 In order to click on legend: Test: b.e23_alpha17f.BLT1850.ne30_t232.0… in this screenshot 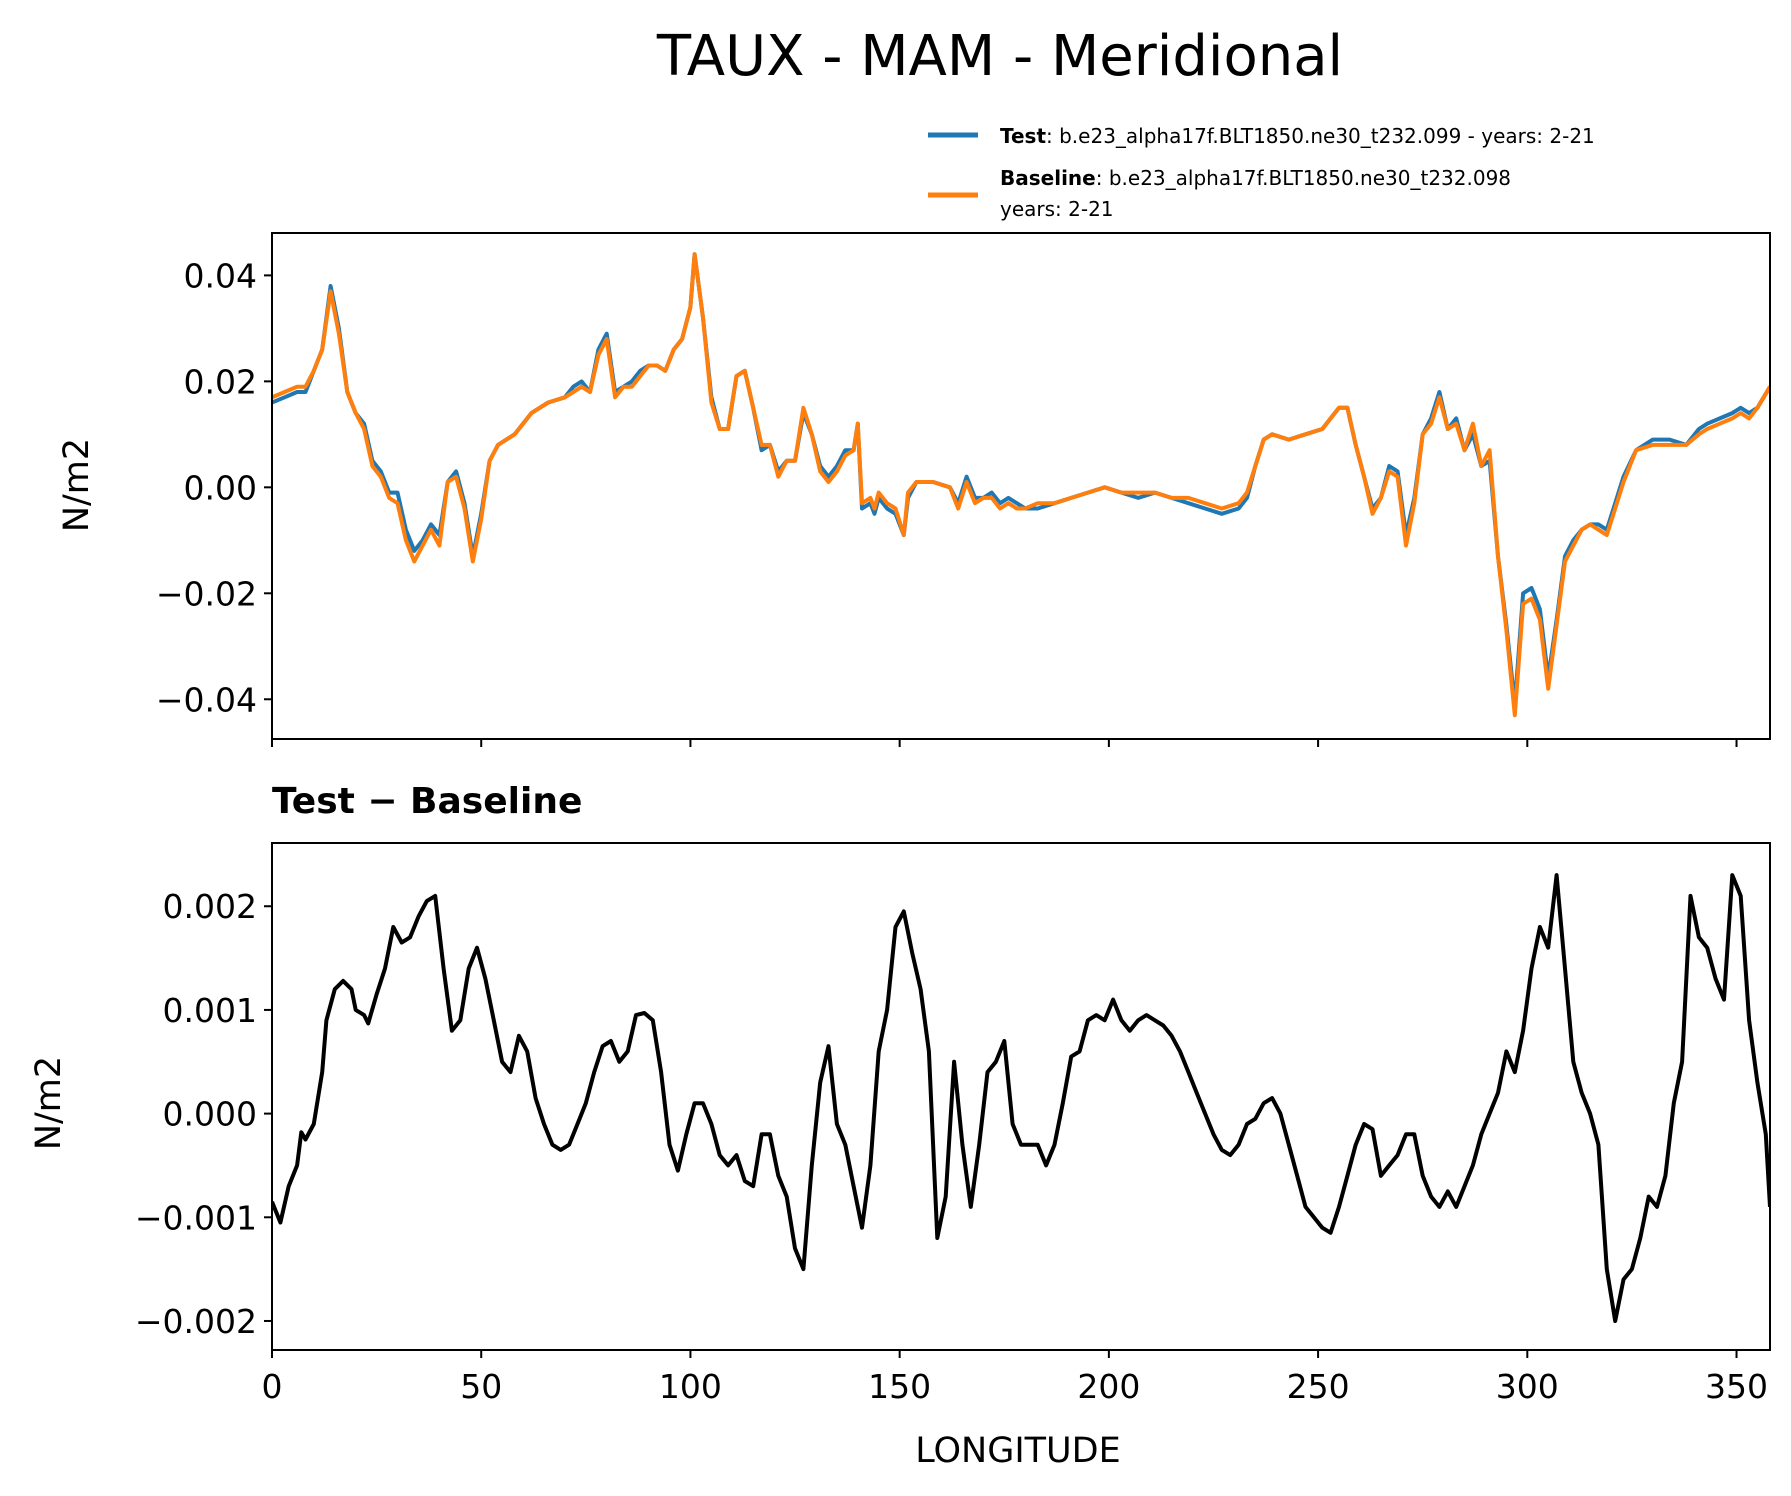, I will do `click(1261, 172)`.